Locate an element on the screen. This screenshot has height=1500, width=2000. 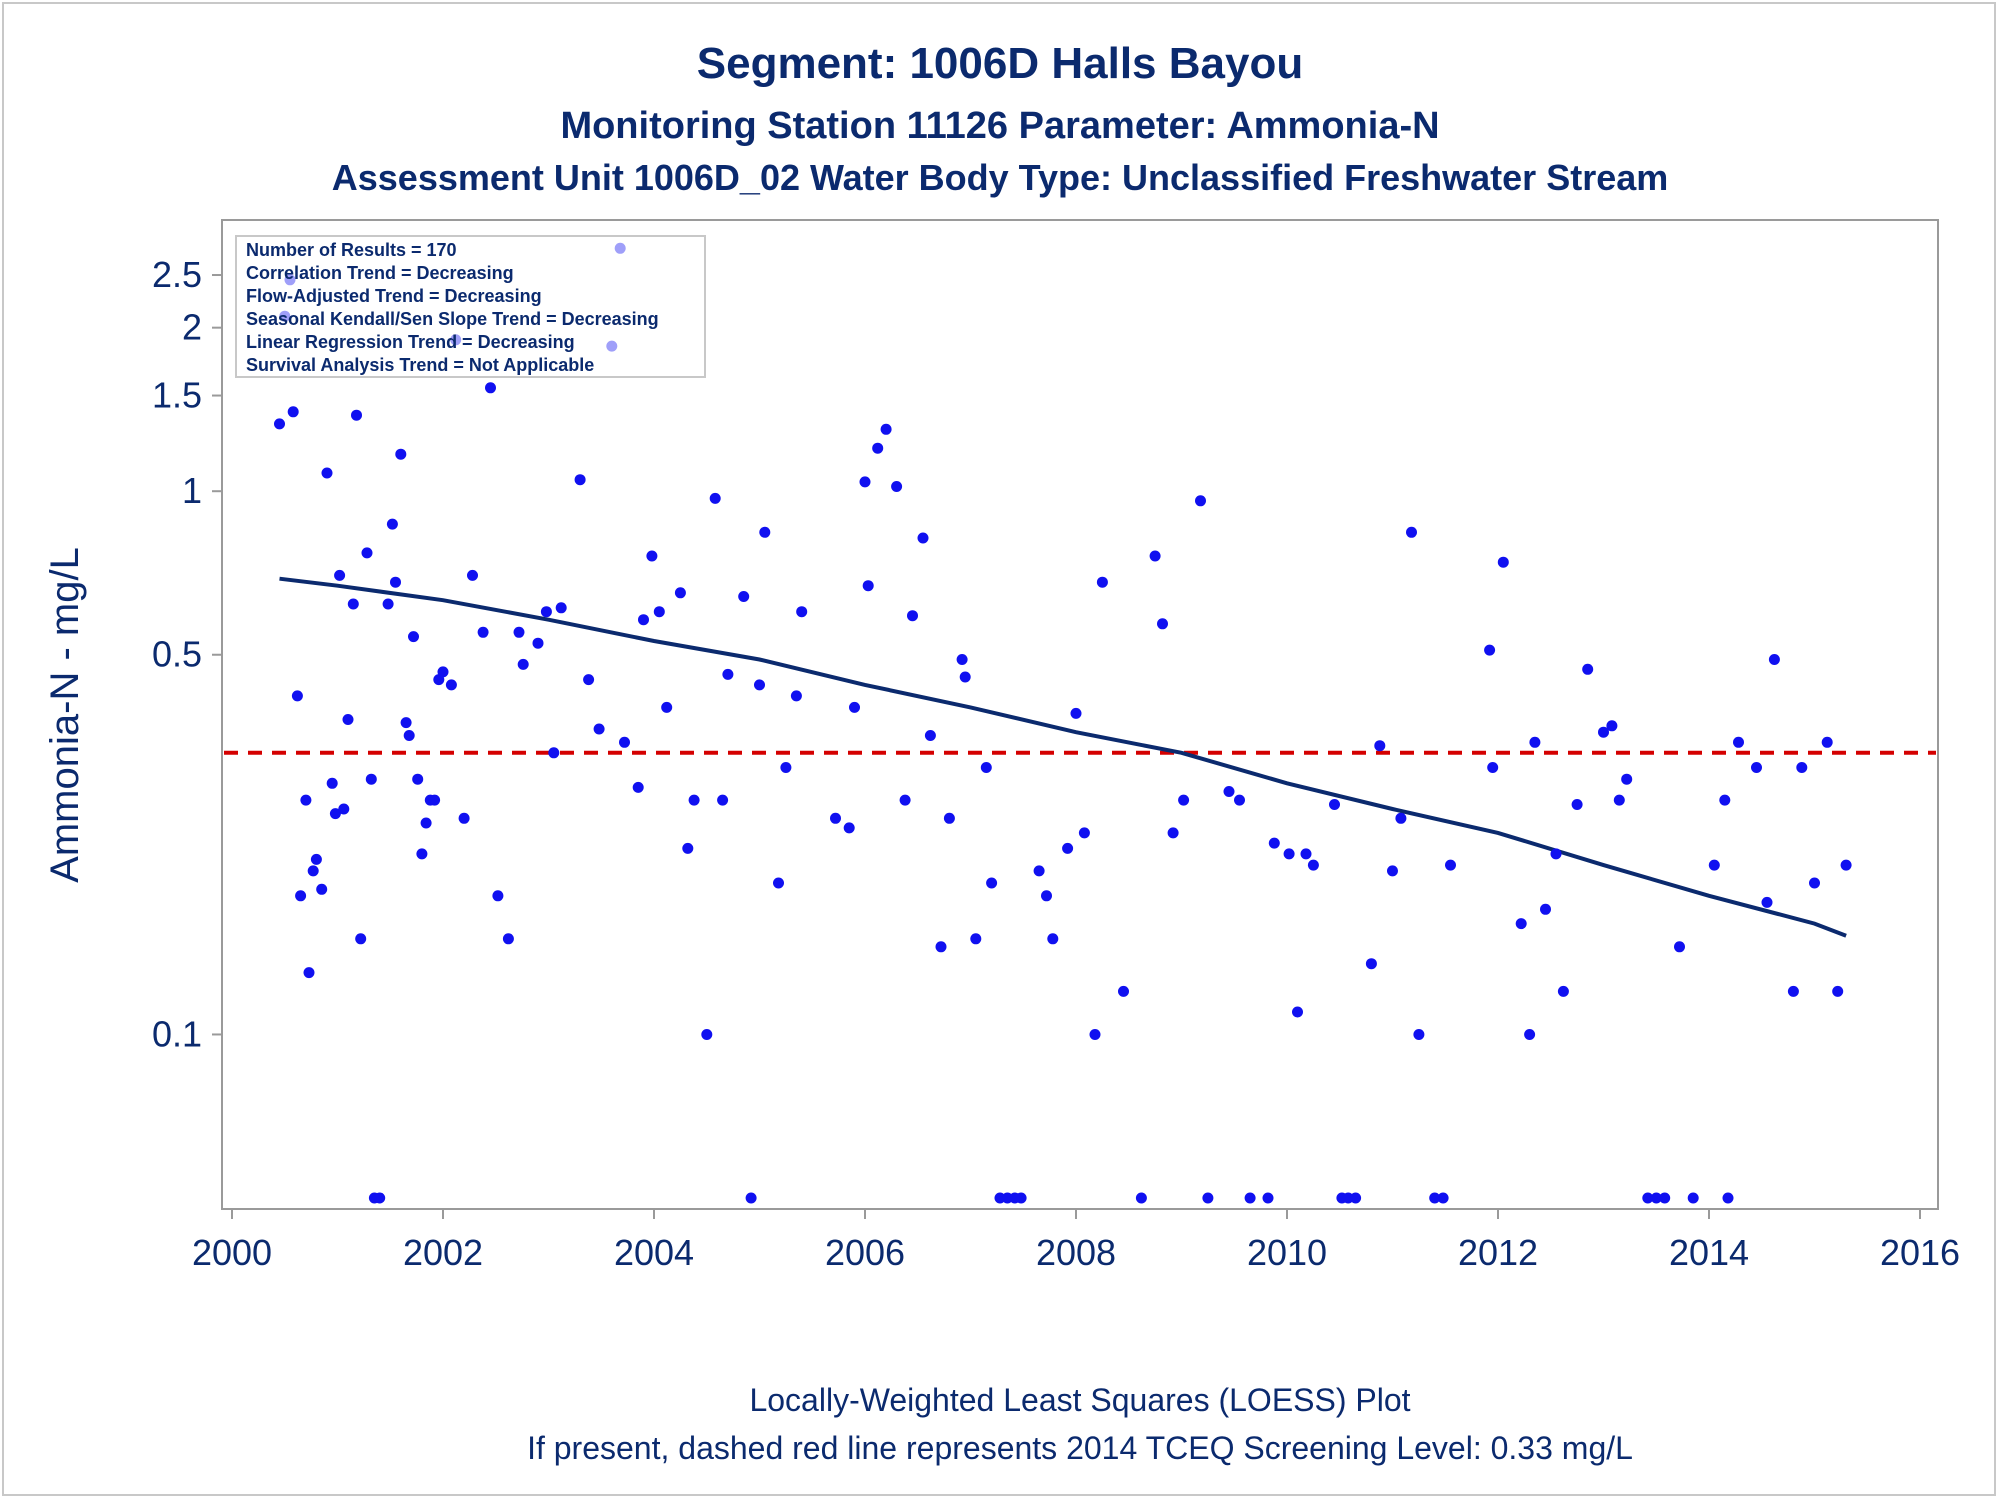
x-tick-label: 2000 is located at coordinates (232, 1252).